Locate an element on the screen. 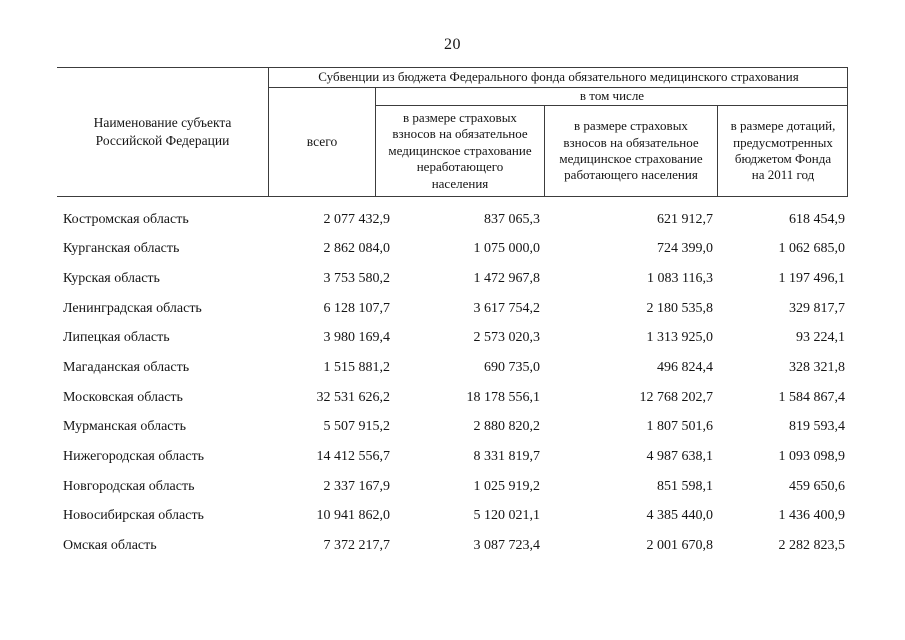  subsidy-value: 1 093 098,9 is located at coordinates (812, 456).